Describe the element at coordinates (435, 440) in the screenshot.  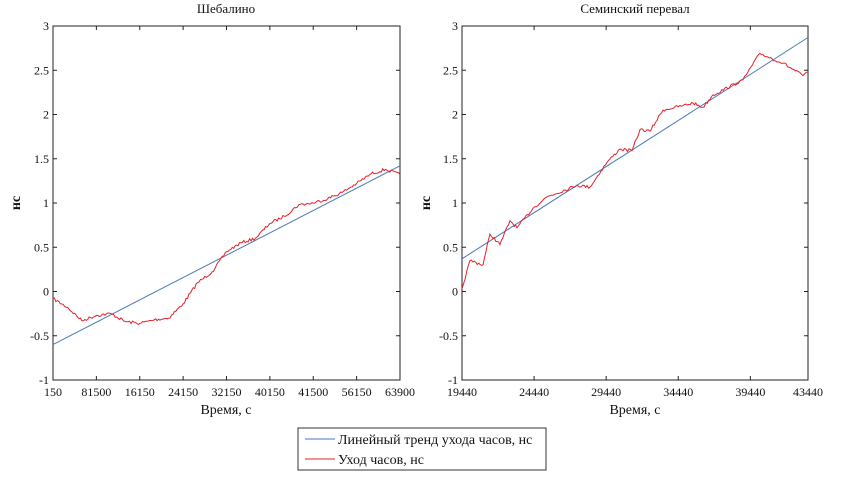
I see `legend-label-trend: Линейный тренд ухода часов, нс` at that location.